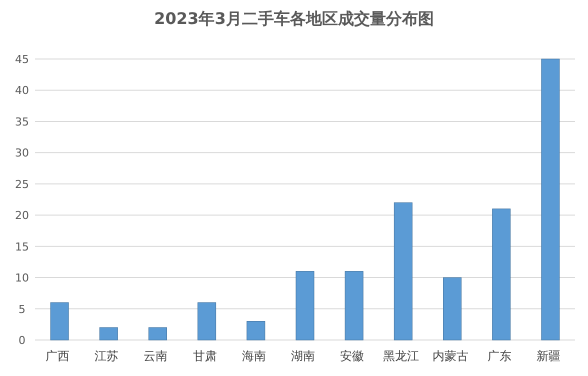 Image resolution: width=588 pixels, height=376 pixels. What do you see at coordinates (22, 215) in the screenshot?
I see `y-tick-label: 20` at bounding box center [22, 215].